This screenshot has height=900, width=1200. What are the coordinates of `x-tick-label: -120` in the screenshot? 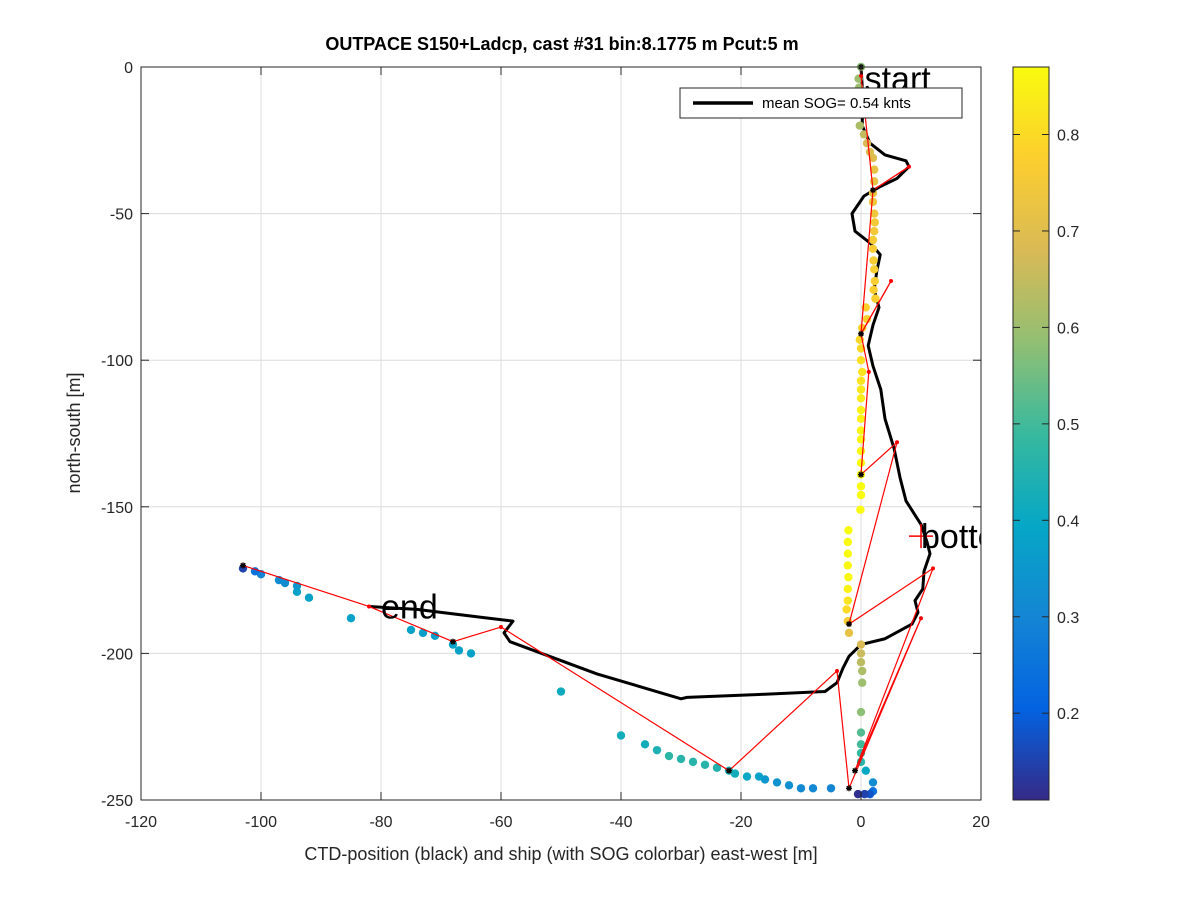 It's located at (141, 822).